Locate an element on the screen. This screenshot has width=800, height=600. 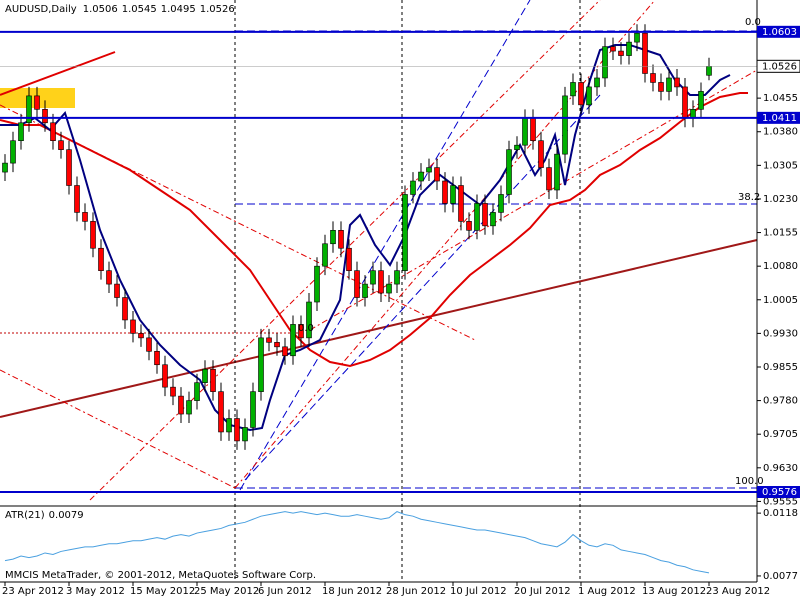
fan-line is located at coordinates (118, 429).